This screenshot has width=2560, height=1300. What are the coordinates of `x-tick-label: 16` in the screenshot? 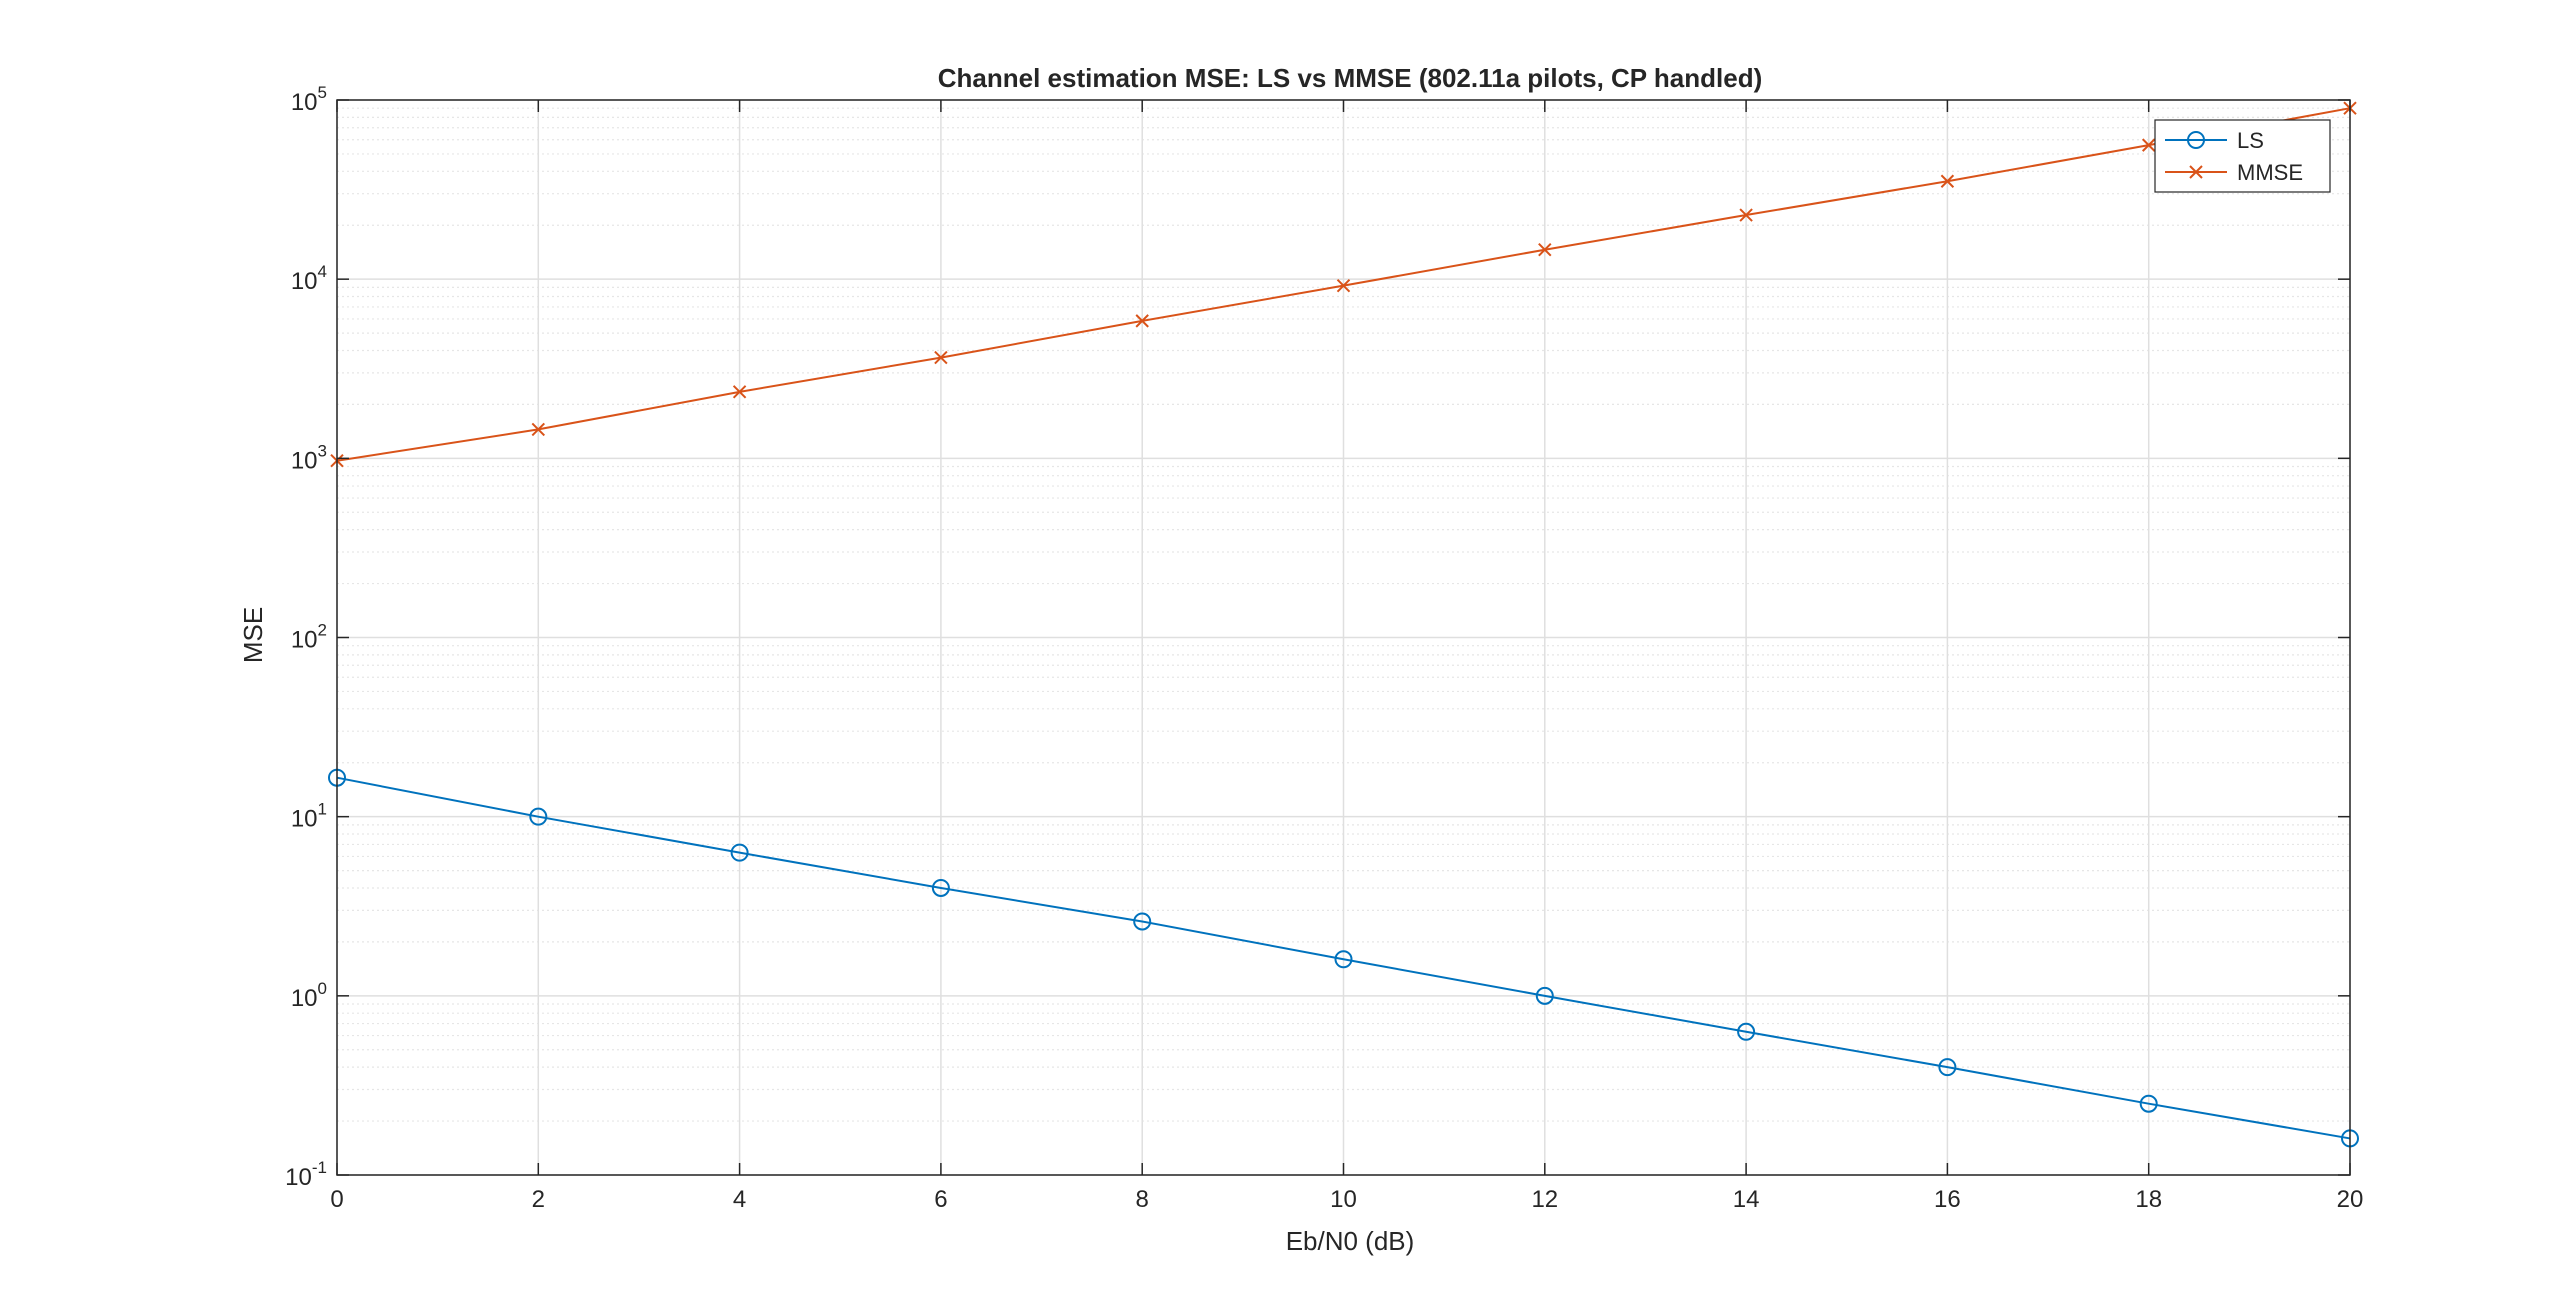 It's located at (1947, 1199).